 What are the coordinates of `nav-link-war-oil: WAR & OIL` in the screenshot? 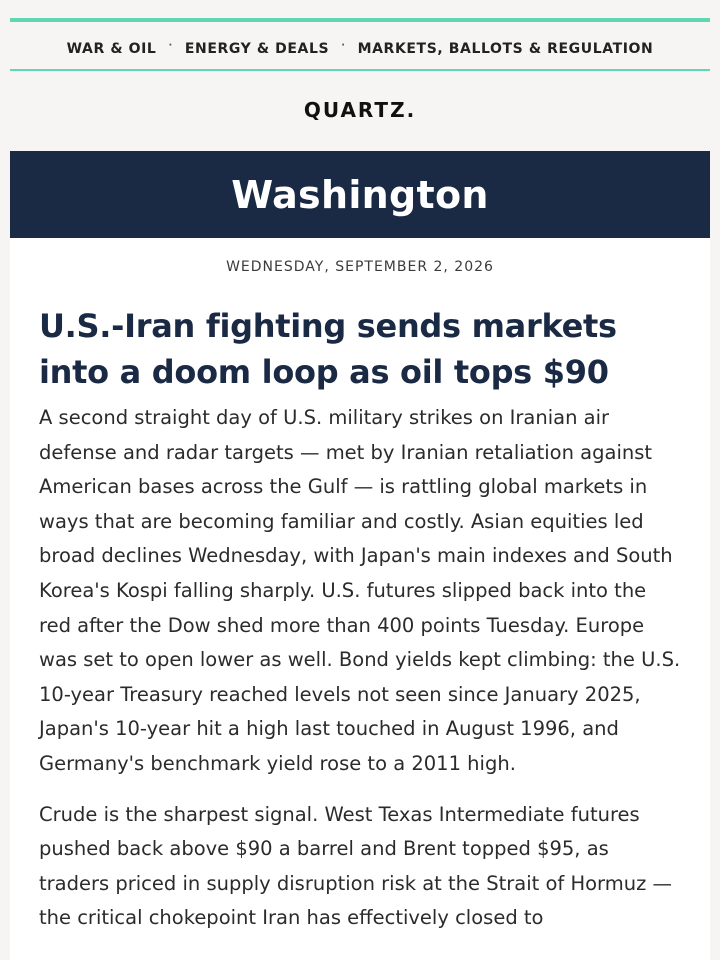 It's located at (111, 49).